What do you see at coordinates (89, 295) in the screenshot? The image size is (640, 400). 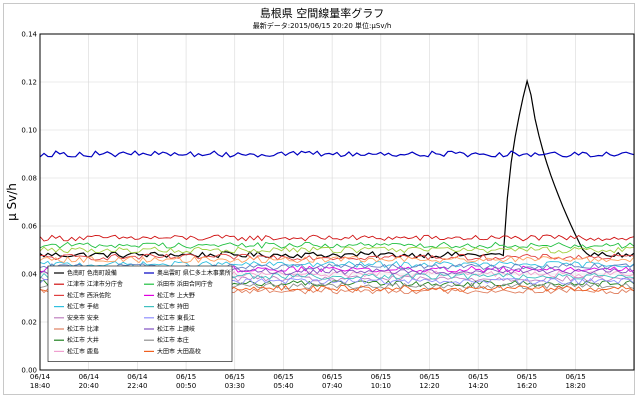 I see `legend-entry: 松江市 西浜佐陀` at bounding box center [89, 295].